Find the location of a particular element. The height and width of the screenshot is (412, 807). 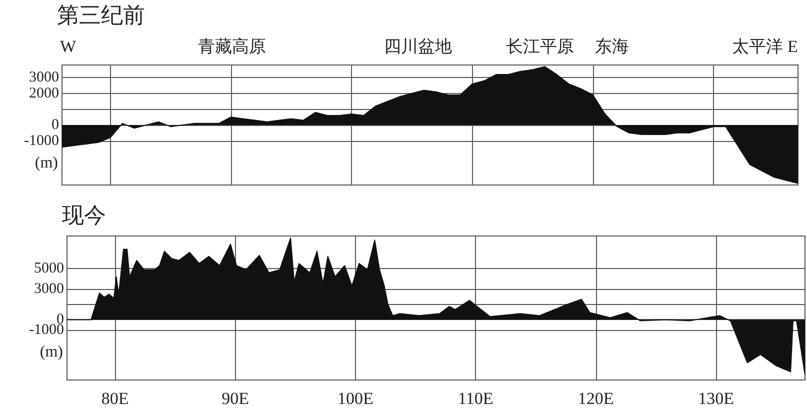

y-tick-label: 2000 is located at coordinates (44, 93).